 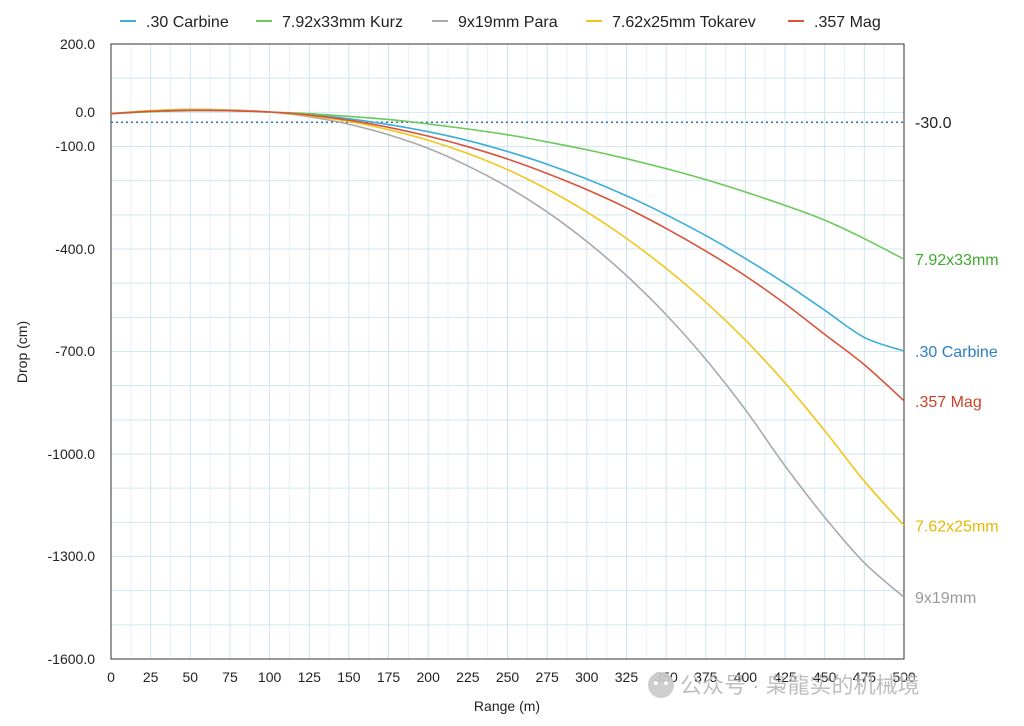 What do you see at coordinates (349, 677) in the screenshot?
I see `x-tick-label: 150` at bounding box center [349, 677].